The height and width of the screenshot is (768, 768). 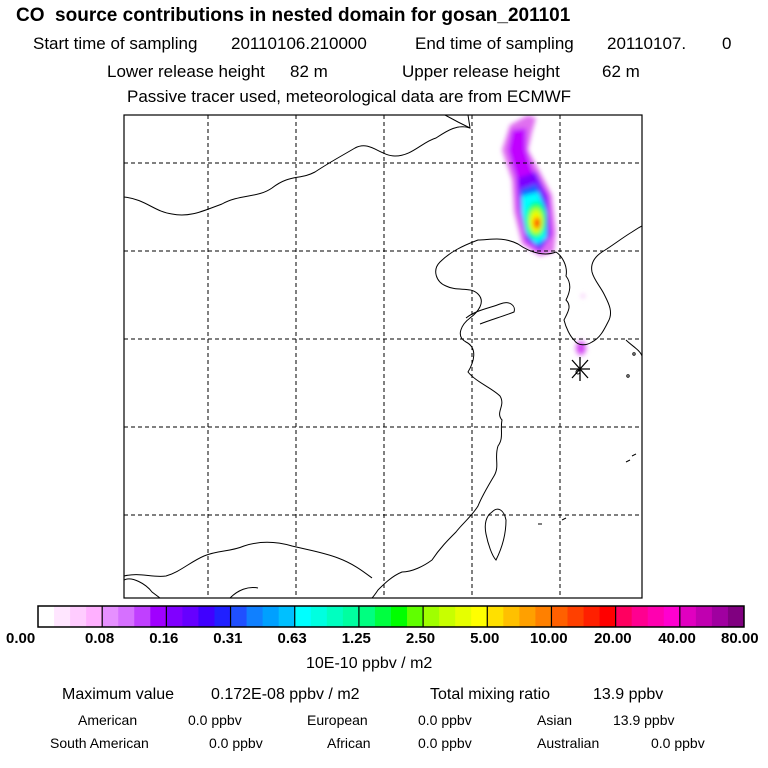 I want to click on plume-red, so click(x=537, y=223).